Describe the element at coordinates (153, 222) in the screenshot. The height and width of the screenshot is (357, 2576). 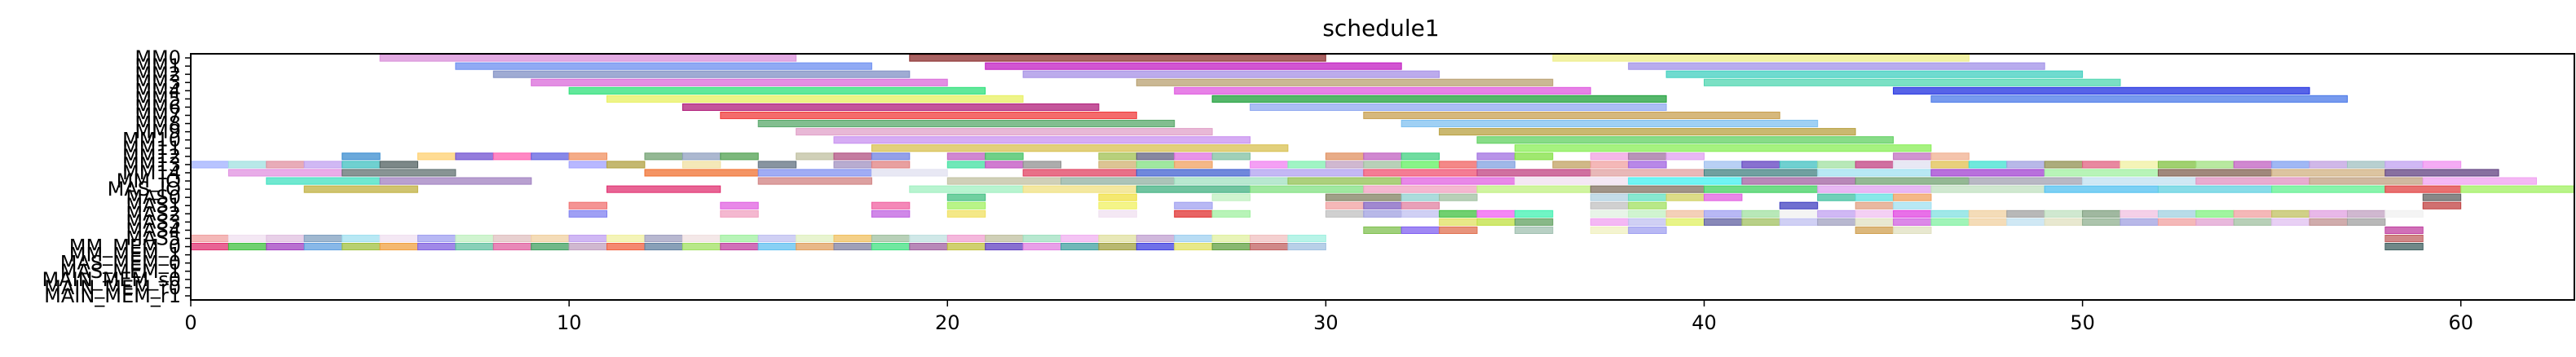
I see `y-tick-label: MAS3` at that location.